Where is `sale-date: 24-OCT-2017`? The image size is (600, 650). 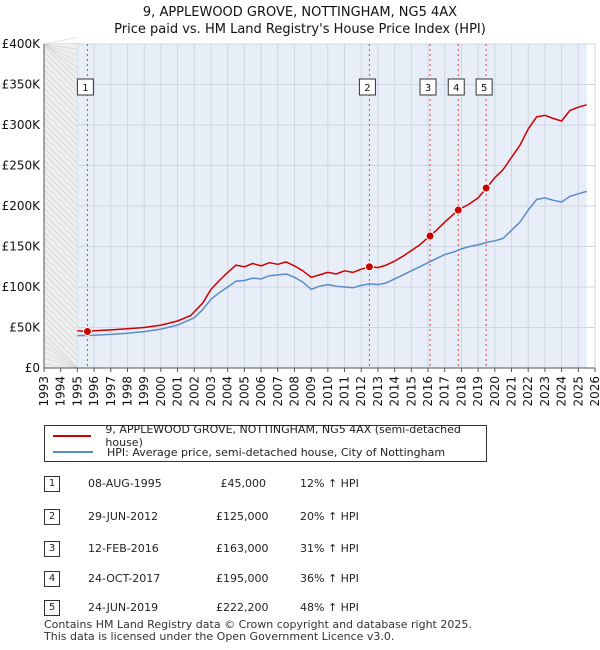 sale-date: 24-OCT-2017 is located at coordinates (124, 578).